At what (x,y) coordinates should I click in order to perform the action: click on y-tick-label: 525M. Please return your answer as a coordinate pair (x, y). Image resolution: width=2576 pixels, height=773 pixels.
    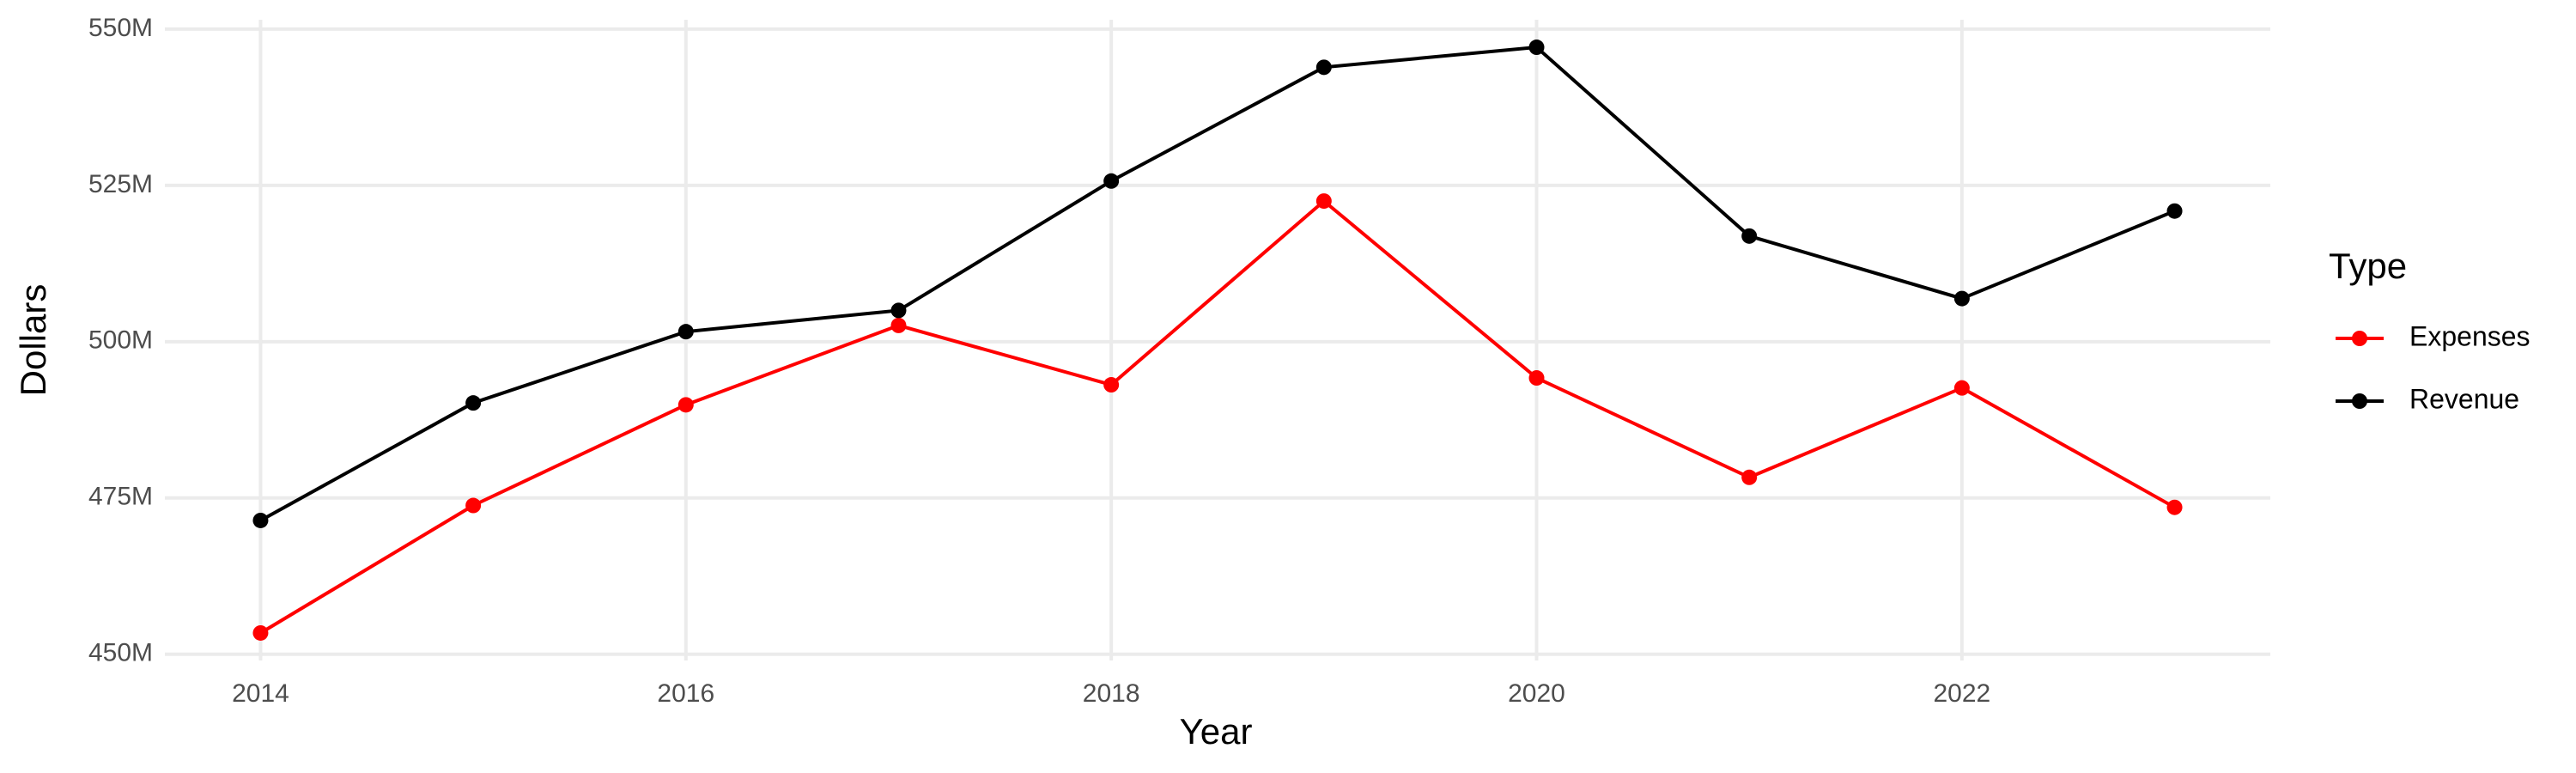
    Looking at the image, I should click on (121, 184).